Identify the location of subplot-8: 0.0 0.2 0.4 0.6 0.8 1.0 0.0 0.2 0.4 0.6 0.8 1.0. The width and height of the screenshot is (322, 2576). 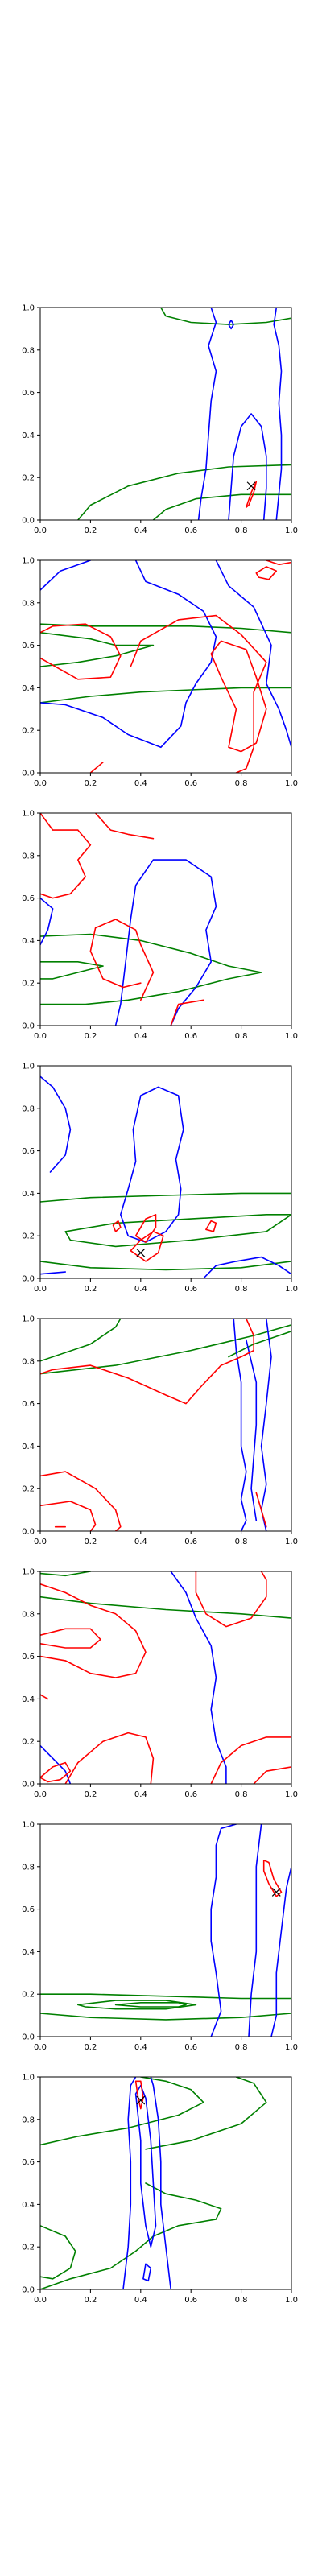
(160, 2190).